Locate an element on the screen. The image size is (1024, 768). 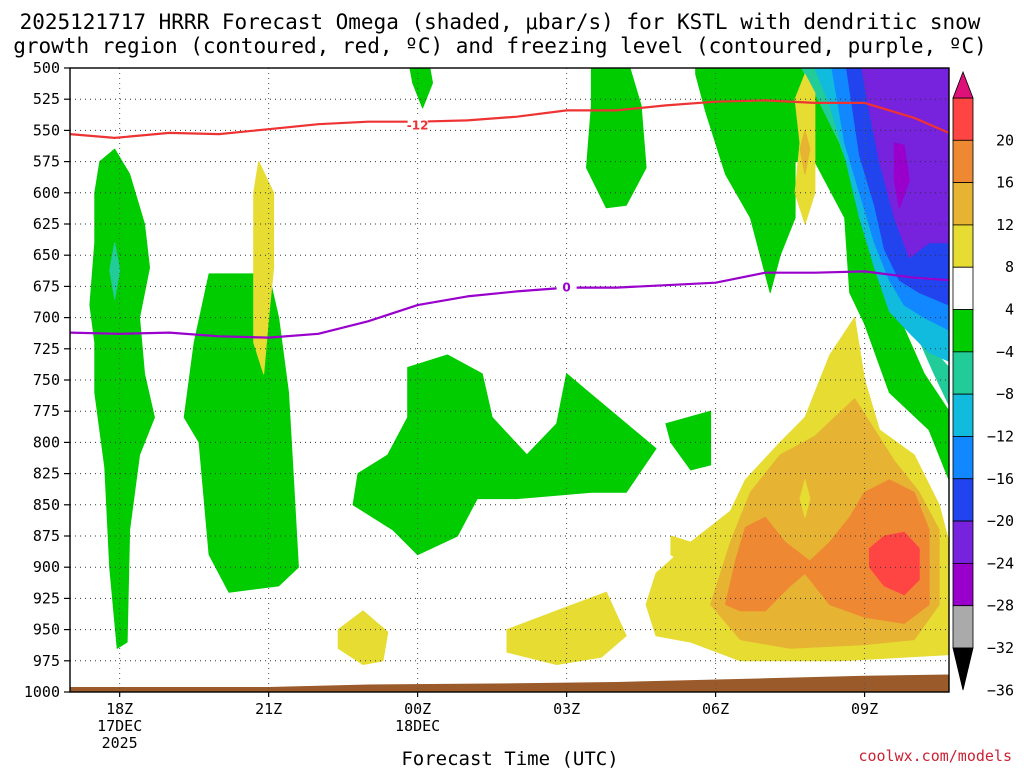
terrain-ground is located at coordinates (509, 683).